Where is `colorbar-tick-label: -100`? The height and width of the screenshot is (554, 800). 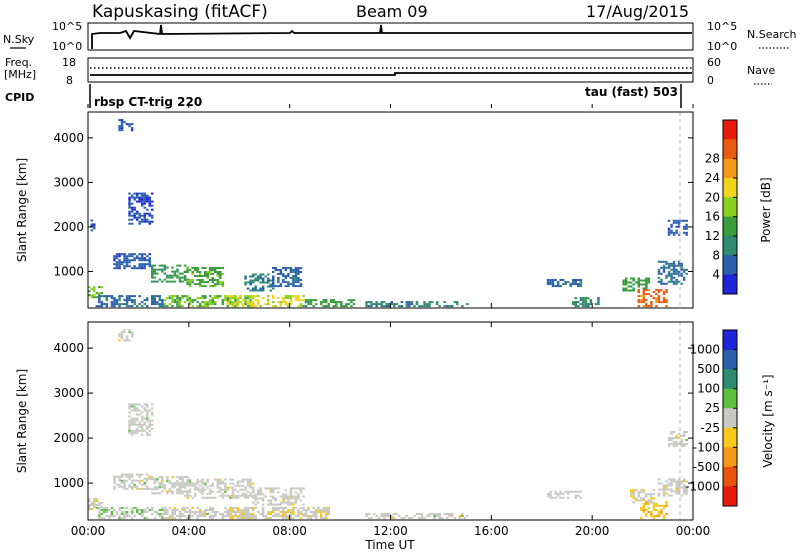
colorbar-tick-label: -100 is located at coordinates (706, 447).